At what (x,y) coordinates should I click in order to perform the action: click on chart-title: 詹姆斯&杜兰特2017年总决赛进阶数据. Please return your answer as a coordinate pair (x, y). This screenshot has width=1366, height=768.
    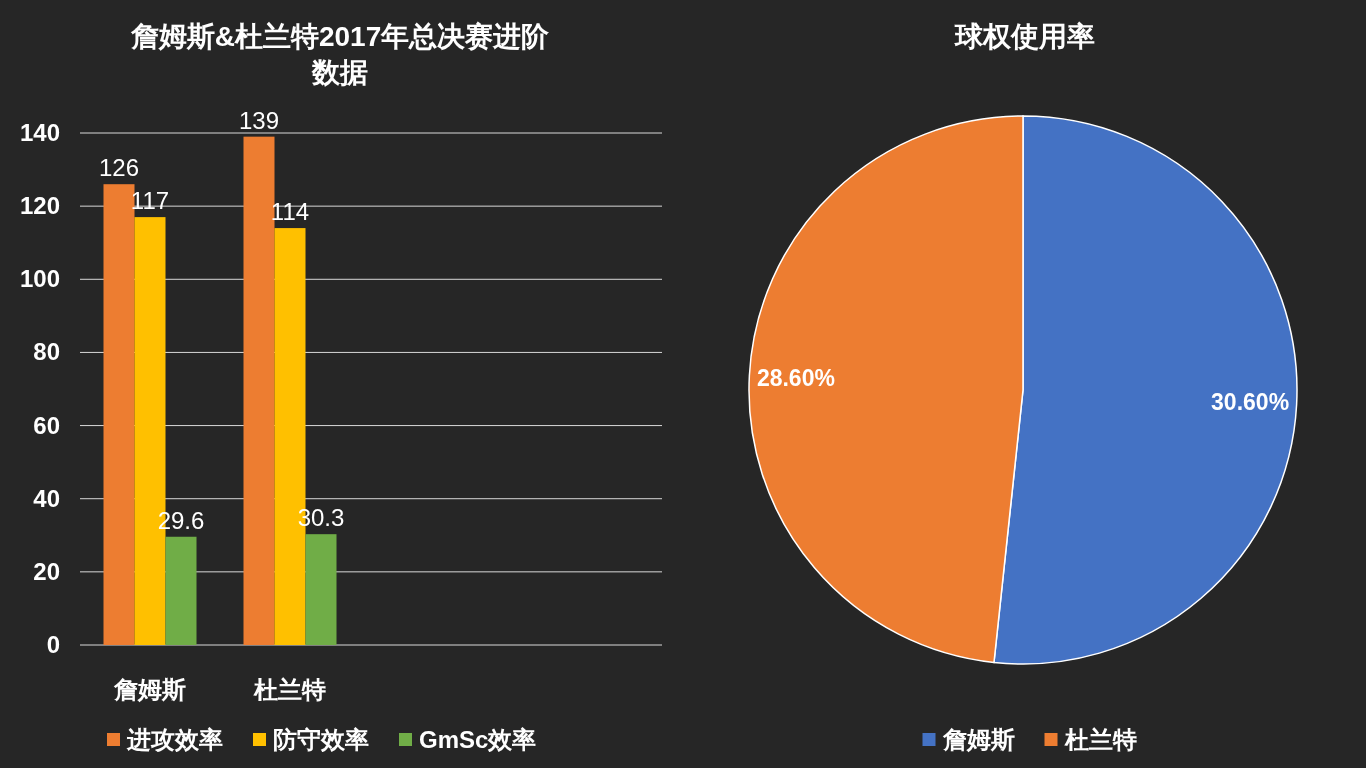
    Looking at the image, I should click on (340, 54).